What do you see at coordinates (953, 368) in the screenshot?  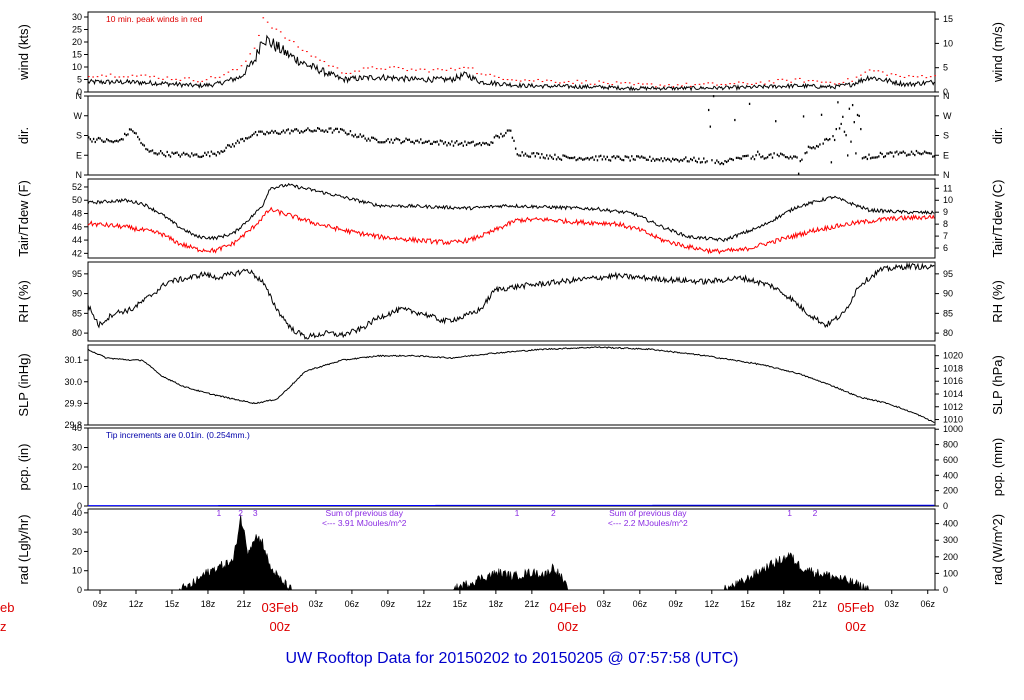 I see `ytick-label-right: 1018` at bounding box center [953, 368].